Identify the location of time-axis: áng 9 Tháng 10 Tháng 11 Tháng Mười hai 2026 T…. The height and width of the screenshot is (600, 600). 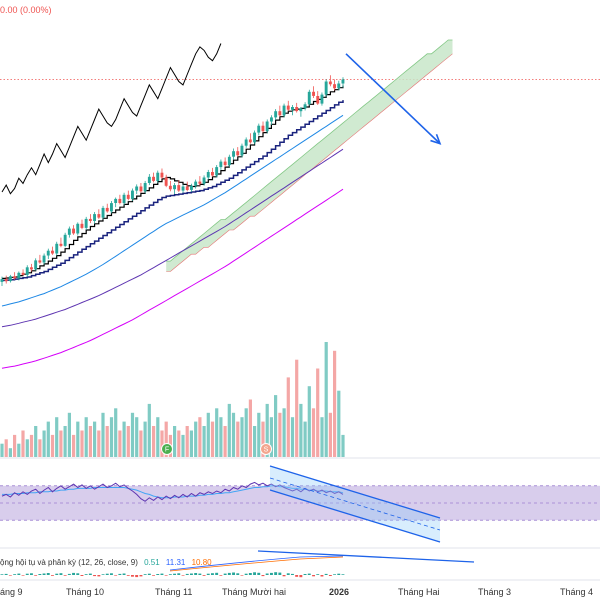
(296, 592).